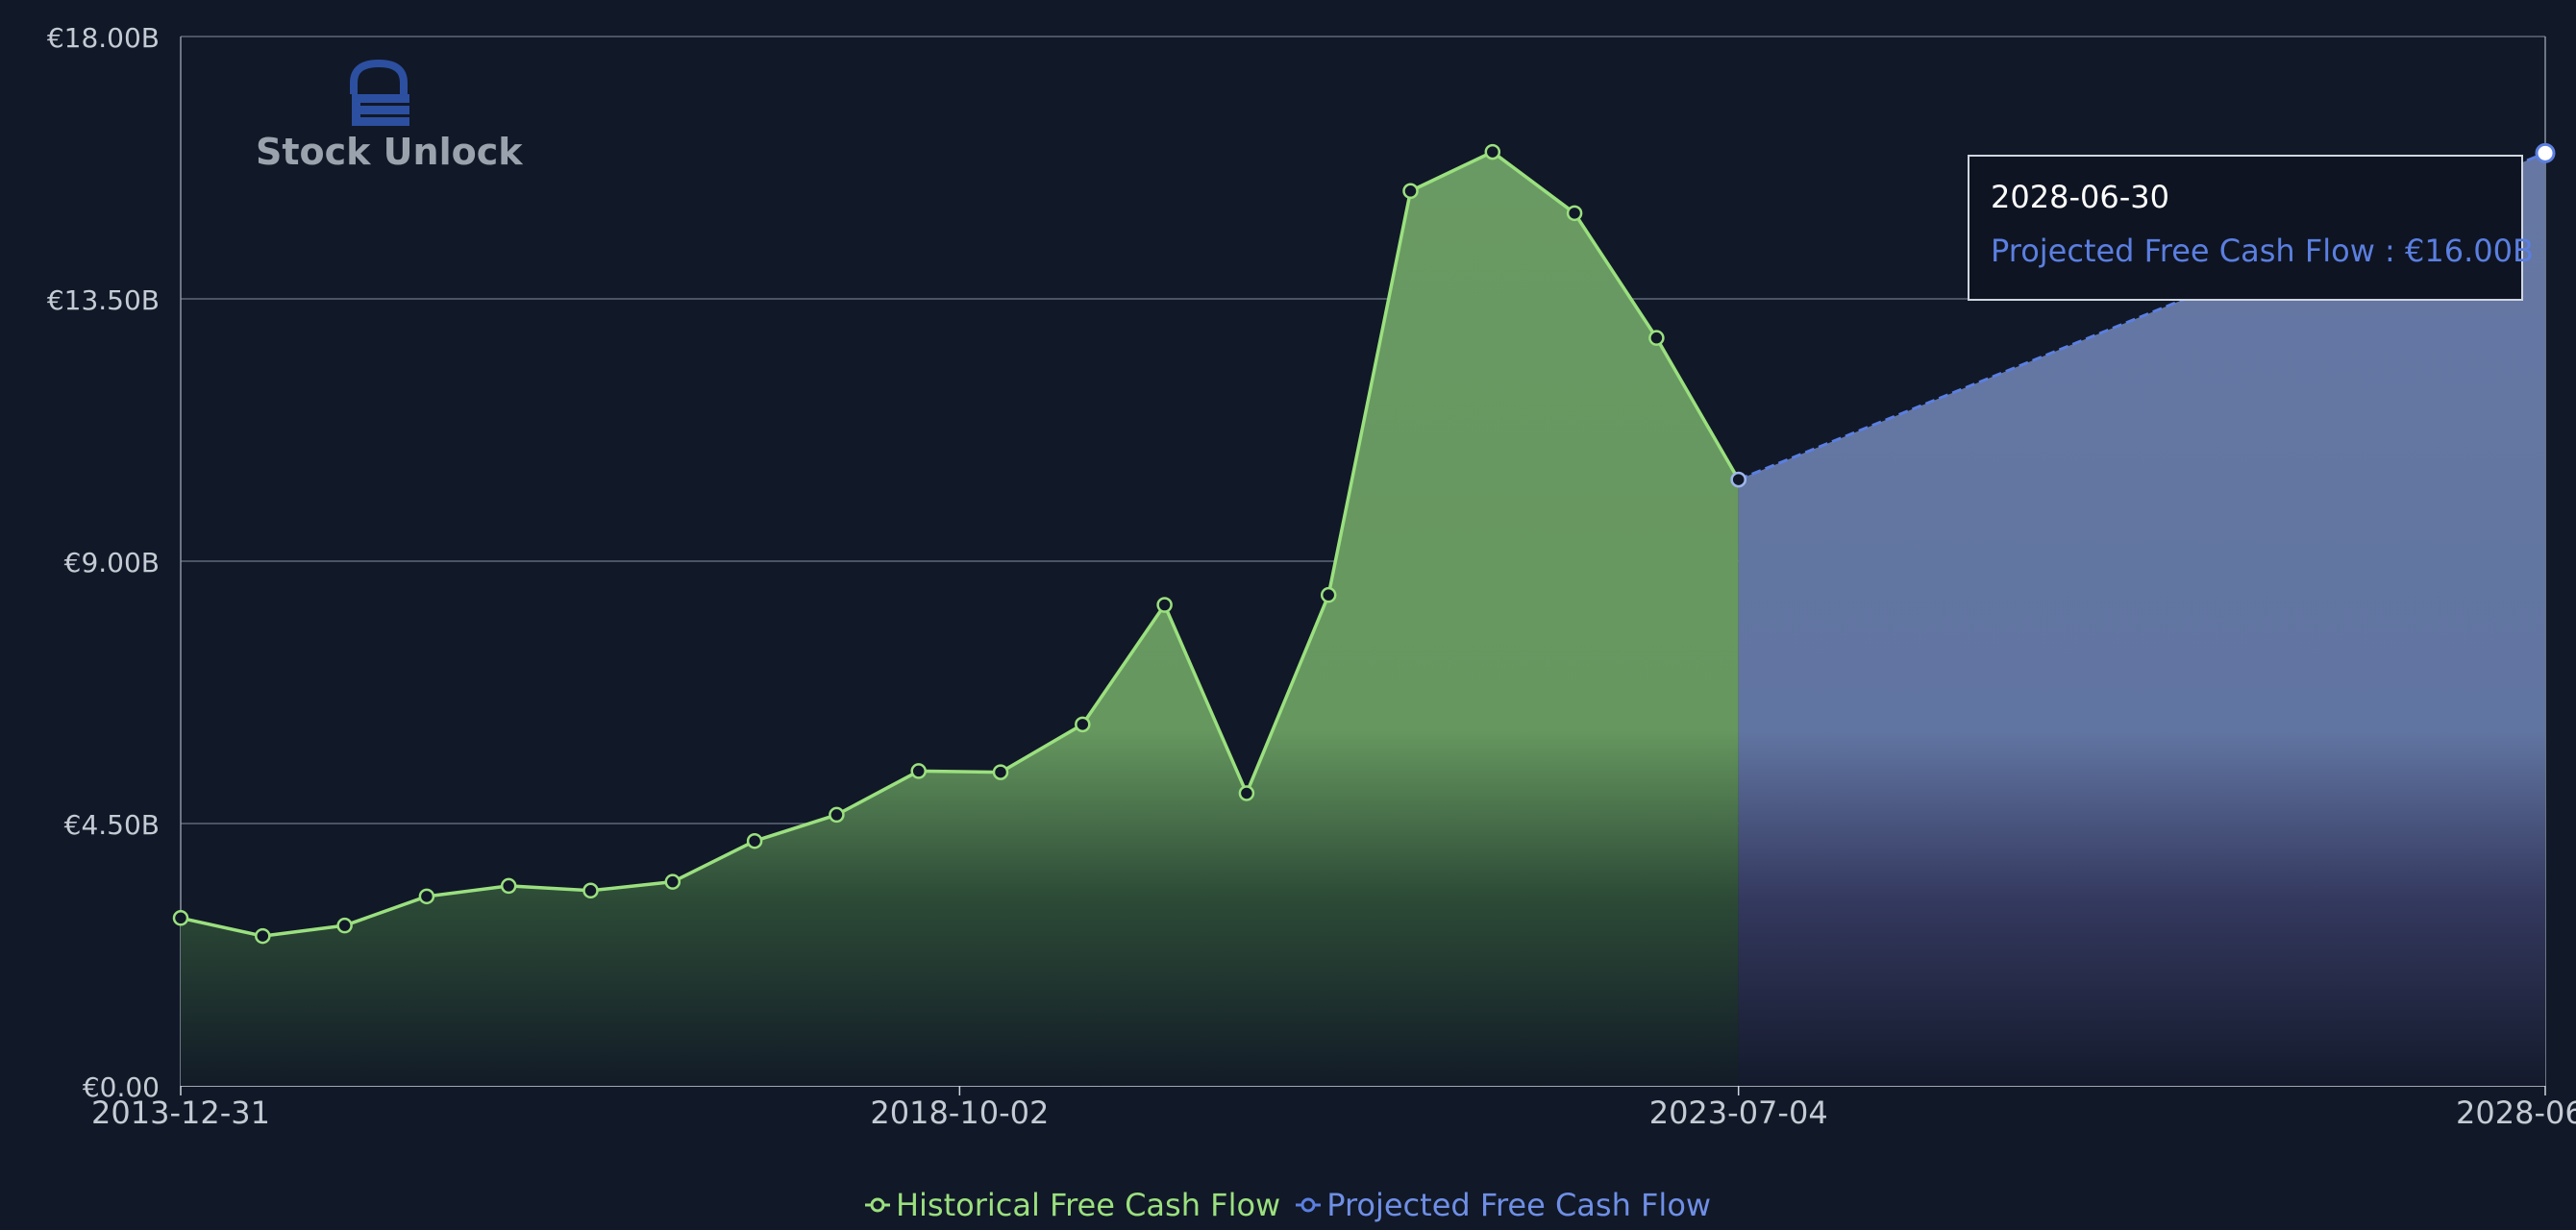  I want to click on tooltip-series-name: Projected Free Cash Flow, so click(2183, 251).